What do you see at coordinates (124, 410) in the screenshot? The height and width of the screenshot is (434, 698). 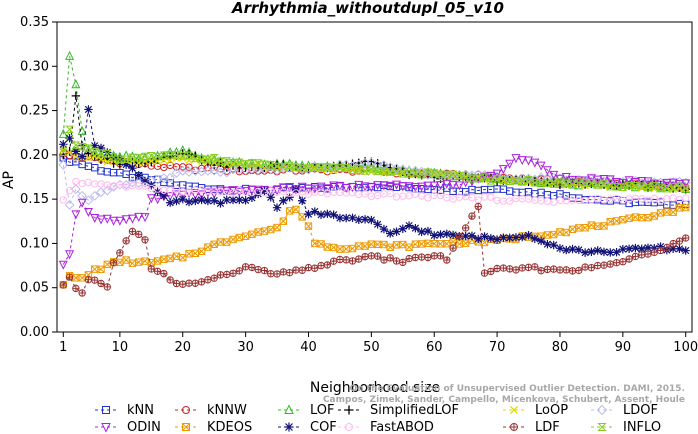 I see `legend-item: kNN` at bounding box center [124, 410].